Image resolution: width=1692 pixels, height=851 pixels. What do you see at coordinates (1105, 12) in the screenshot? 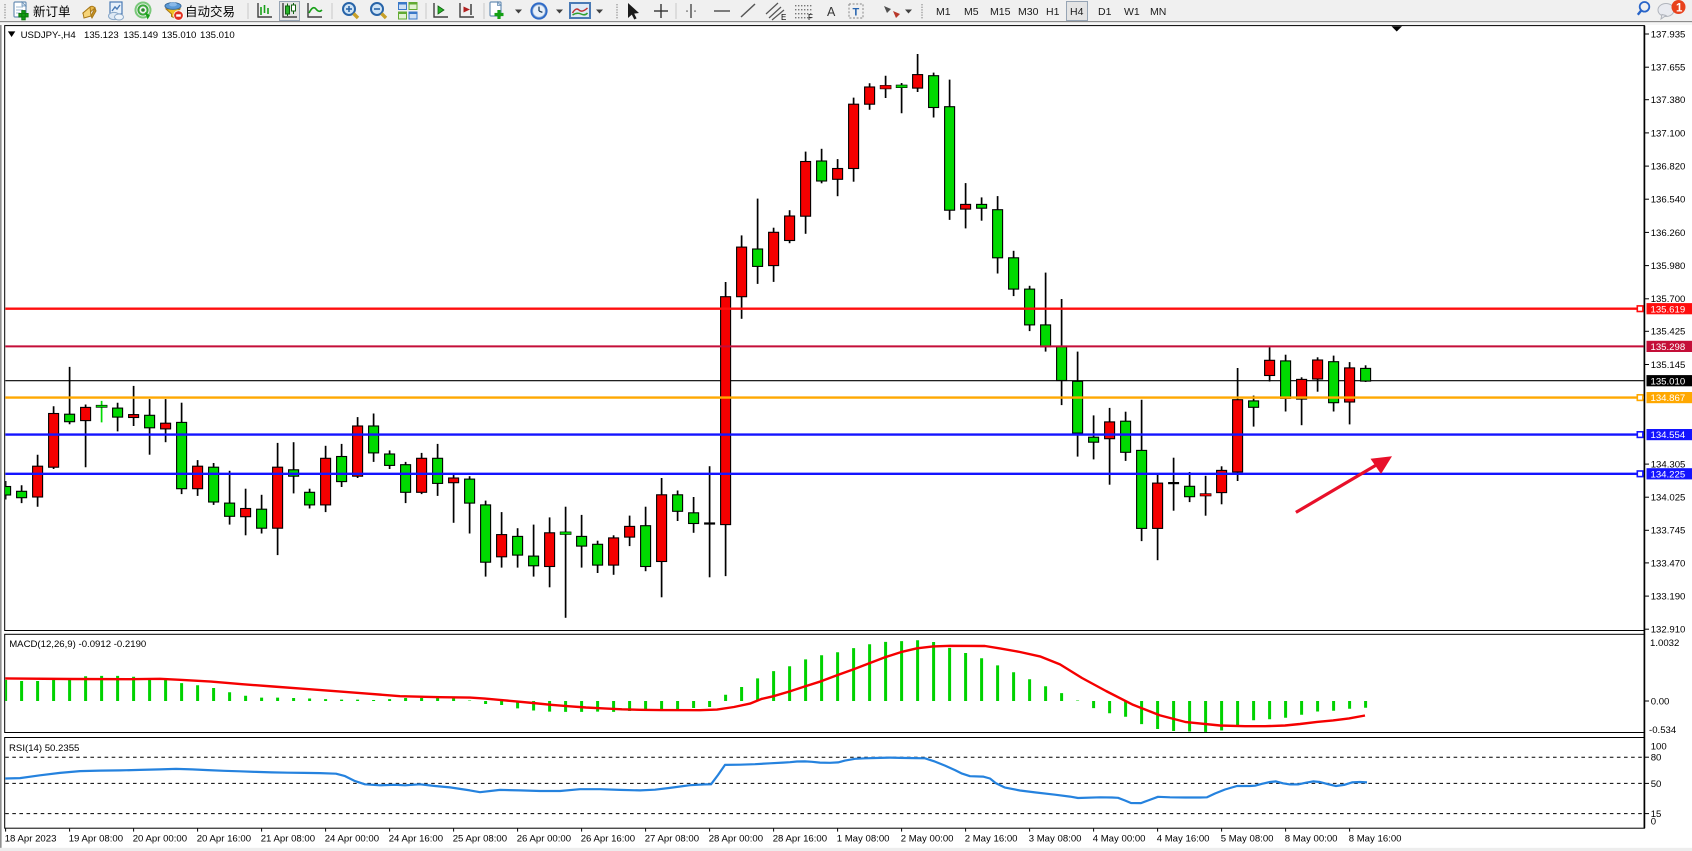
I see `svg-text: D1` at bounding box center [1105, 12].